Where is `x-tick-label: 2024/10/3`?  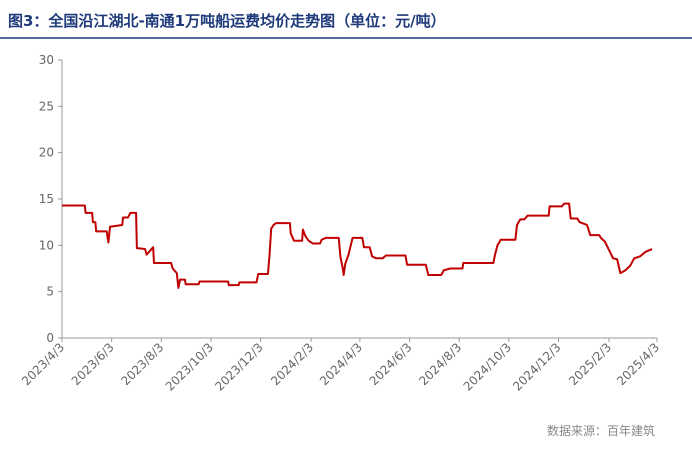
x-tick-label: 2024/10/3 is located at coordinates (487, 366).